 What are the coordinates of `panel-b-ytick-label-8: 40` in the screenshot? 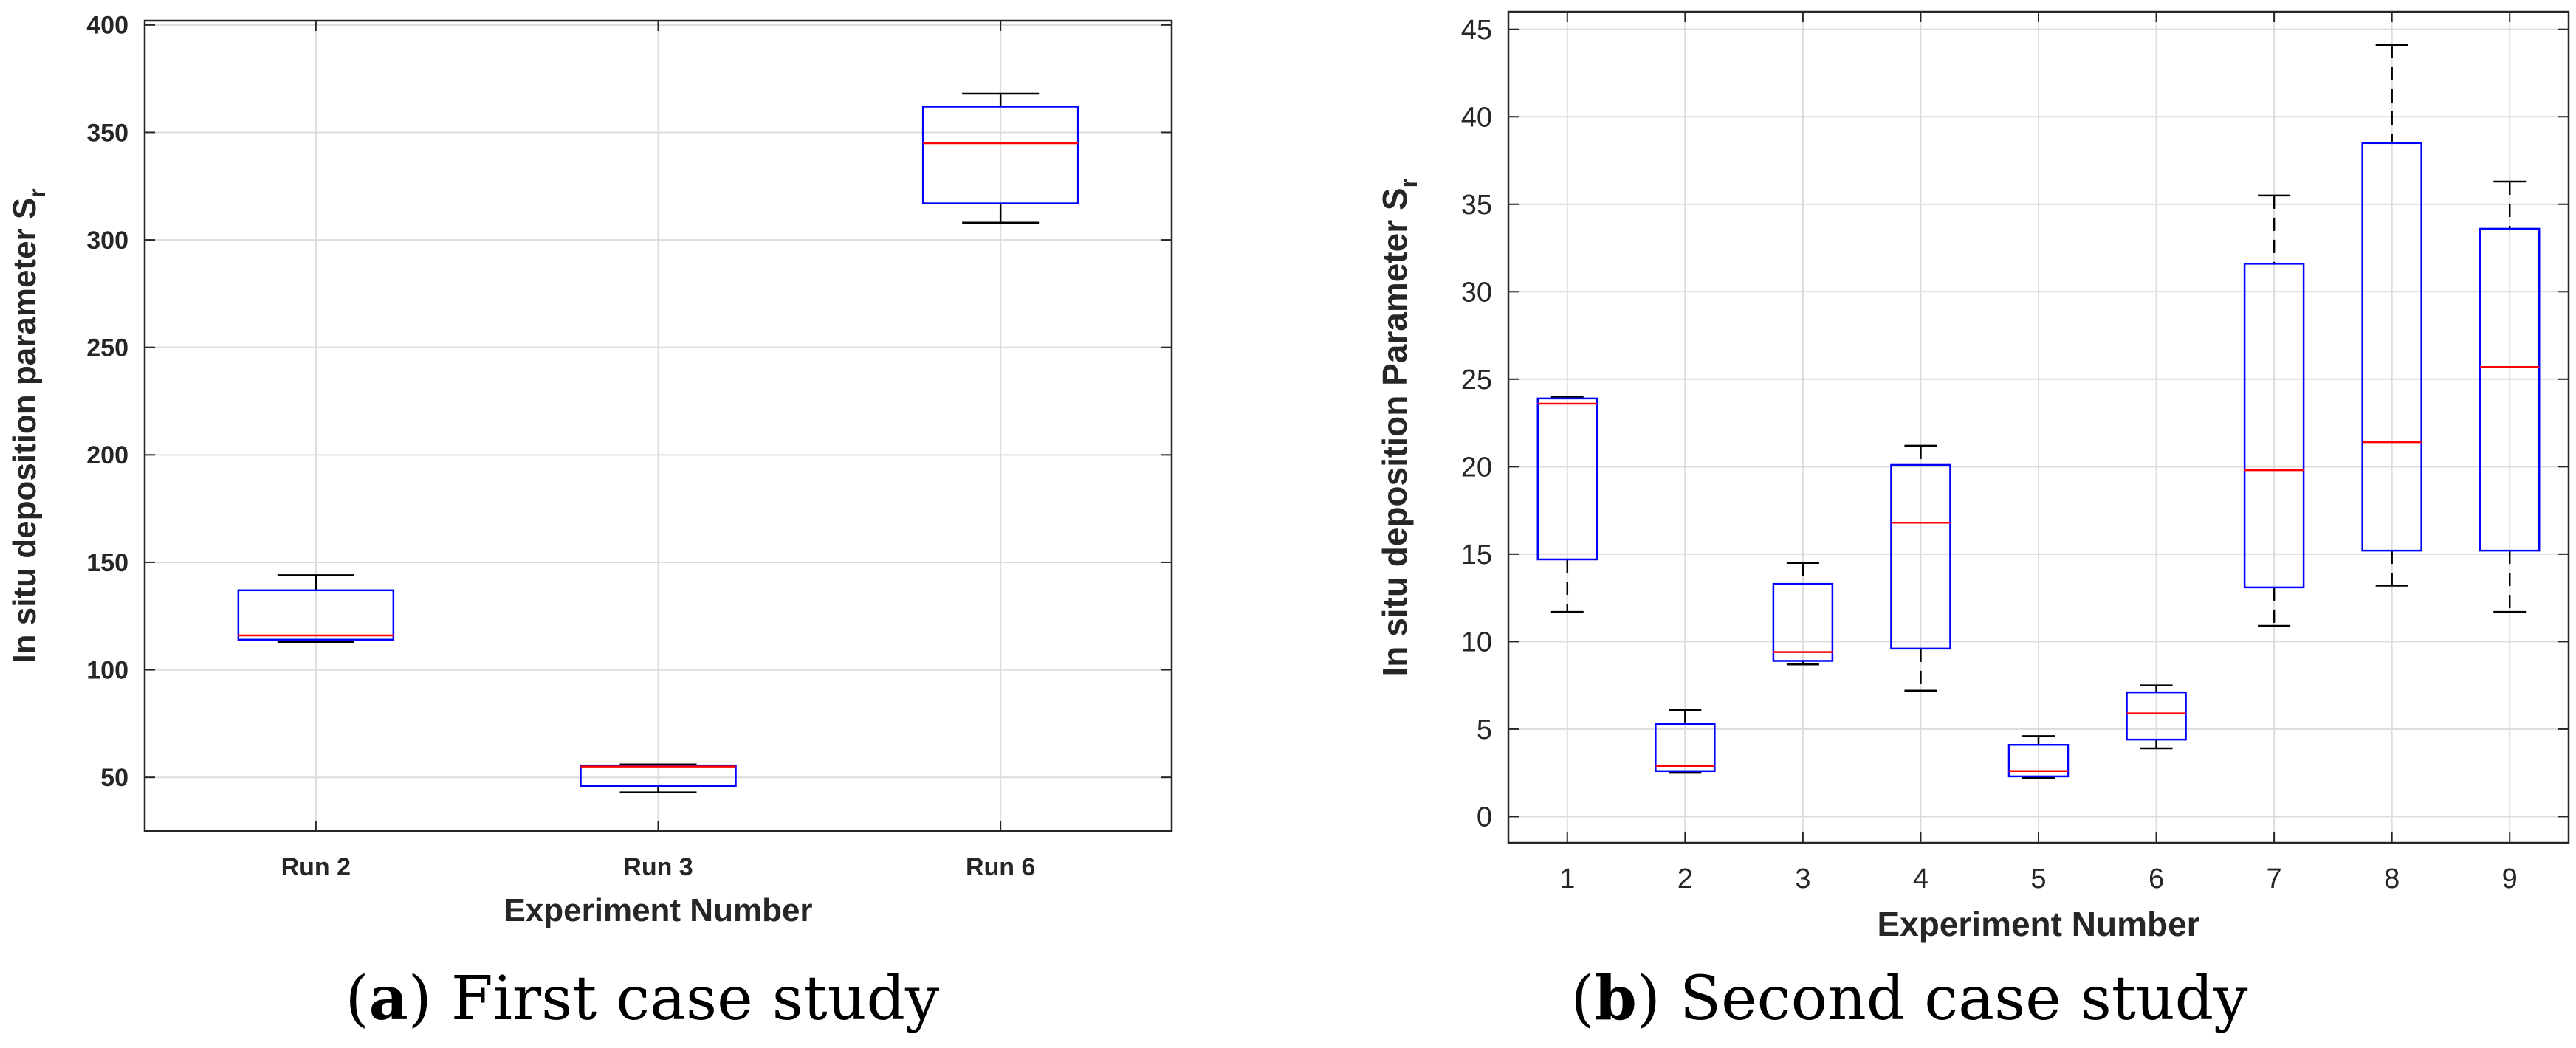 It's located at (1476, 119).